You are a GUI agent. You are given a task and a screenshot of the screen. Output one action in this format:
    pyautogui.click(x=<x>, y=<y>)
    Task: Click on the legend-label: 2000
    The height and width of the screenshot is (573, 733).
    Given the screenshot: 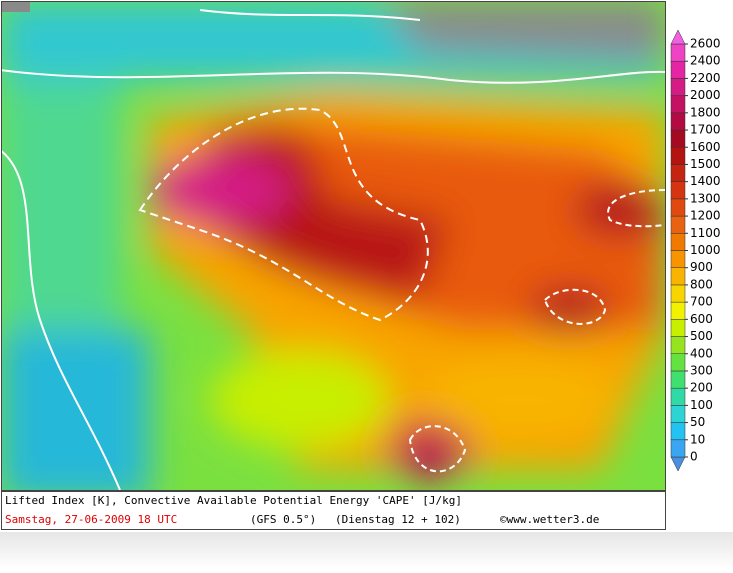 What is the action you would take?
    pyautogui.click(x=705, y=95)
    